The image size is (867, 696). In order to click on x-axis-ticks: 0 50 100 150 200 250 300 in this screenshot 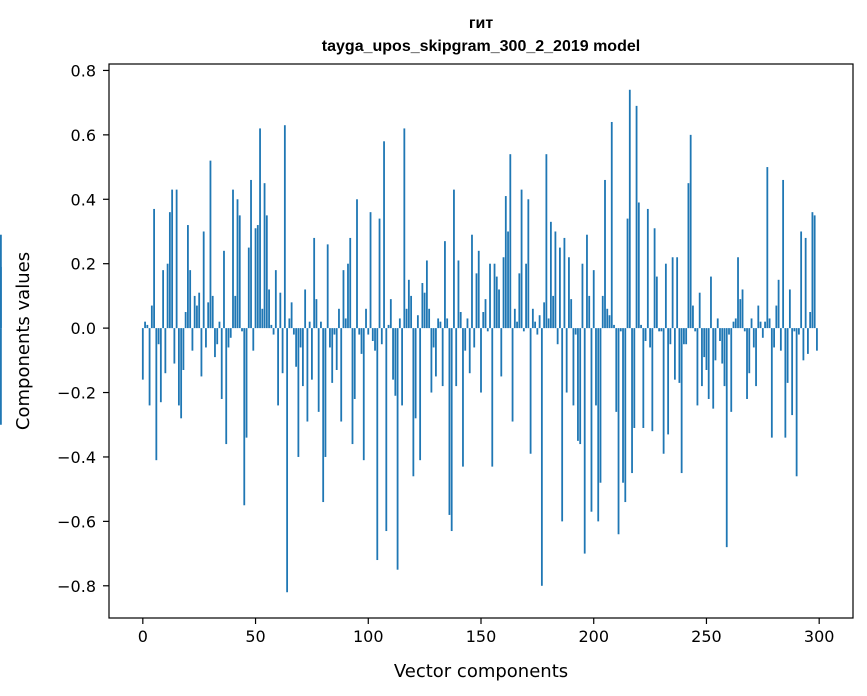, I will do `click(486, 632)`.